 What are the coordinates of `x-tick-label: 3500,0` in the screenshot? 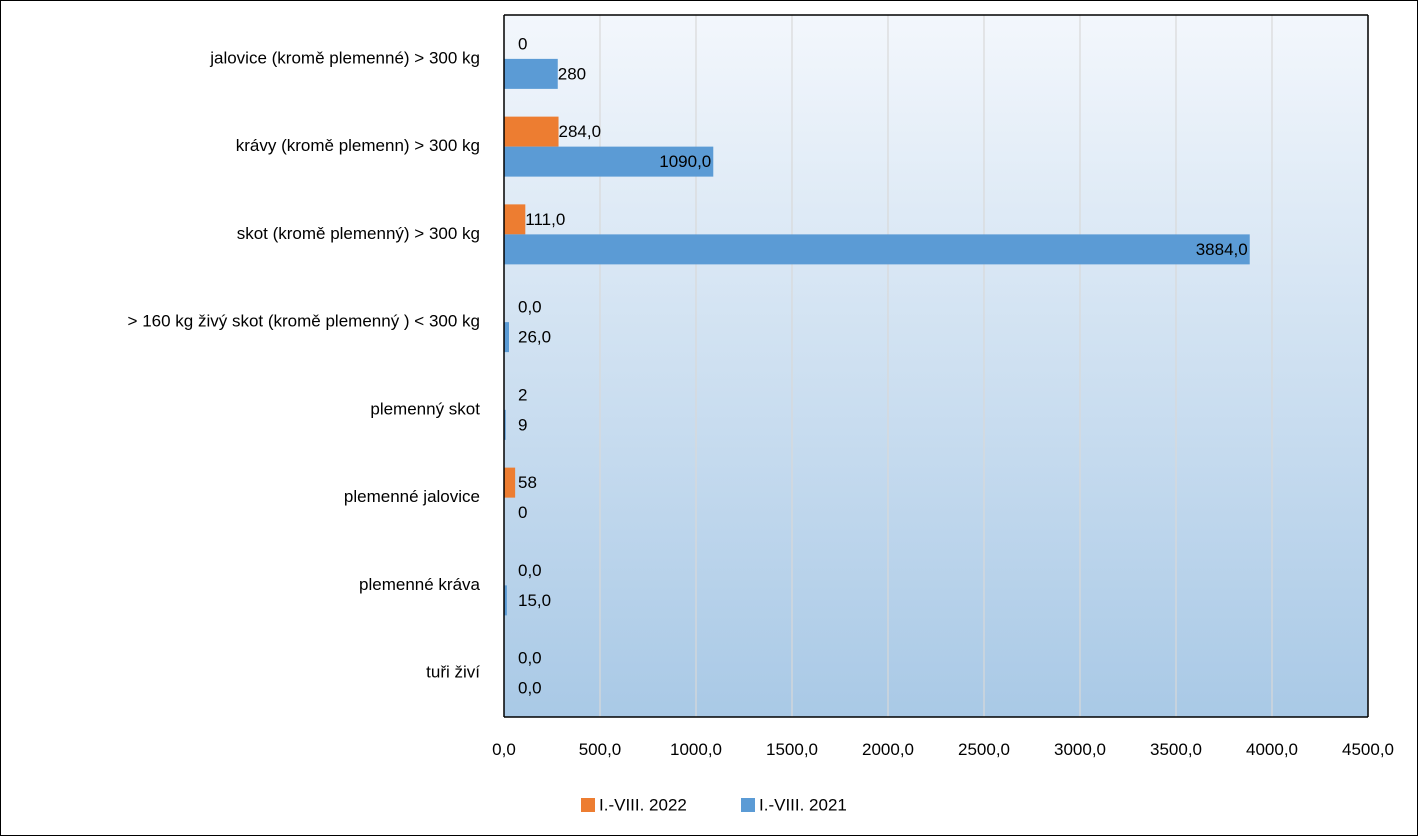 It's located at (1176, 749).